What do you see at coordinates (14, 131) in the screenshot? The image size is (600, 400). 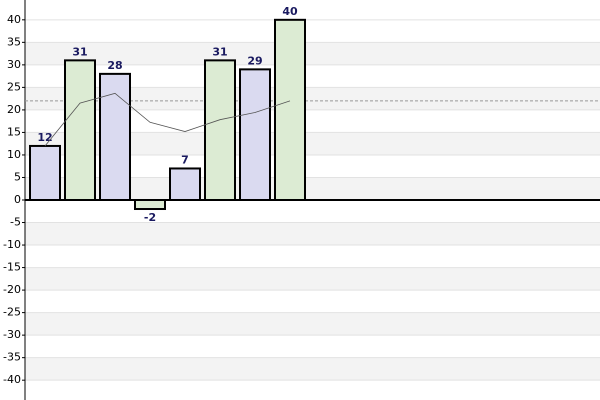 I see `y-tick-label: 15` at bounding box center [14, 131].